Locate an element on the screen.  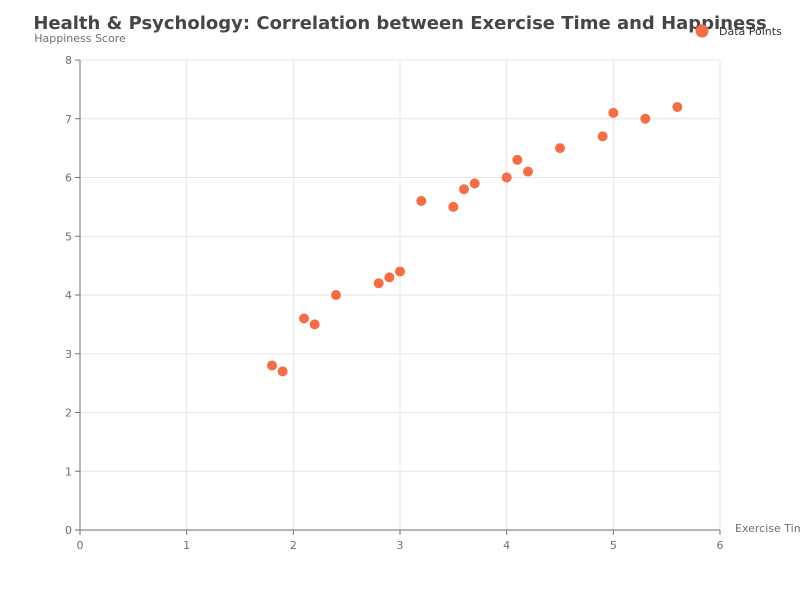
legend-label-data-points: Data Points is located at coordinates (750, 31).